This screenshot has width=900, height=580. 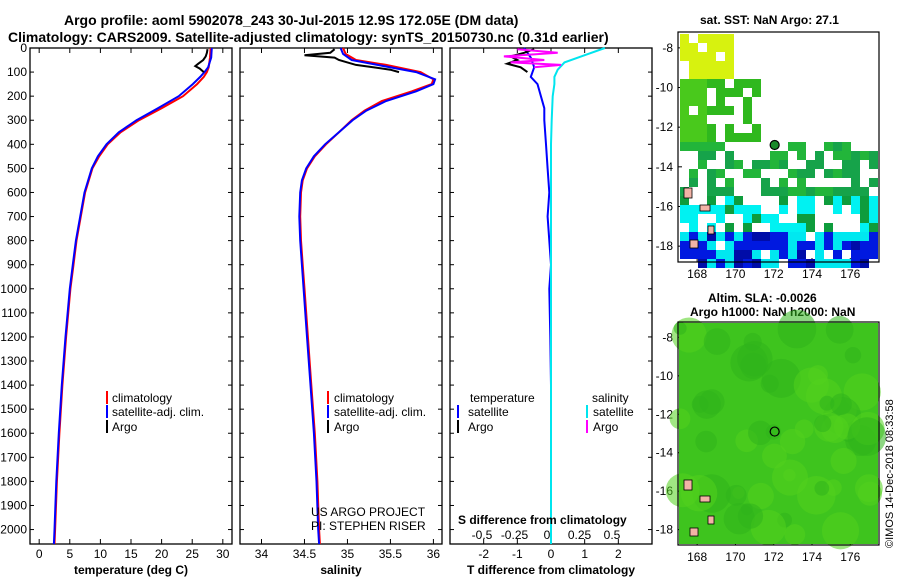 I want to click on map-x-tick-label: 170, so click(x=735, y=274).